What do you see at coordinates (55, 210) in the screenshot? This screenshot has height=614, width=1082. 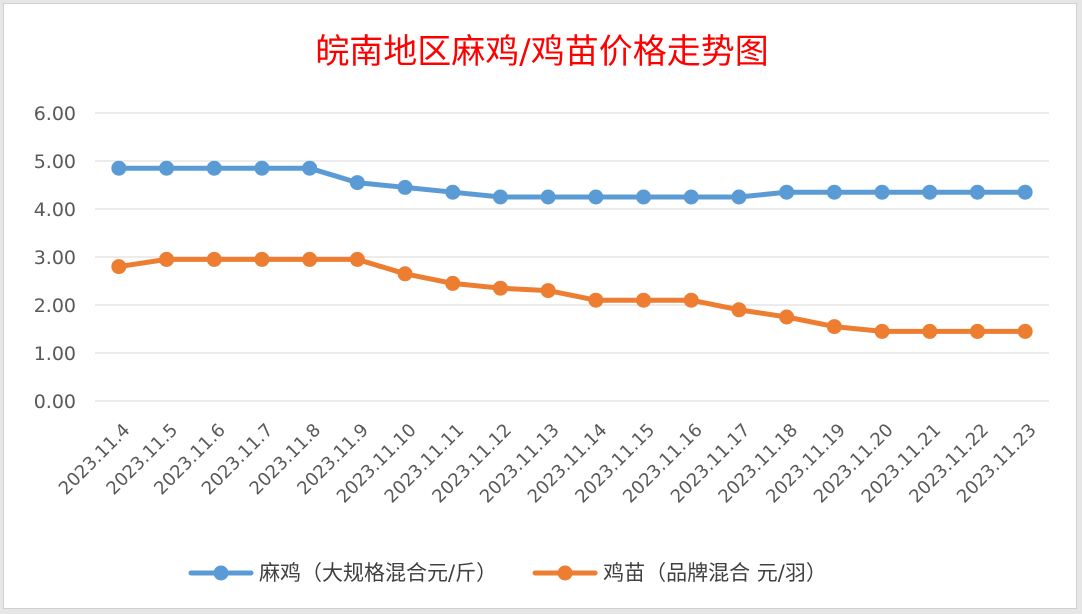 I see `y-tick-label: 4.00` at bounding box center [55, 210].